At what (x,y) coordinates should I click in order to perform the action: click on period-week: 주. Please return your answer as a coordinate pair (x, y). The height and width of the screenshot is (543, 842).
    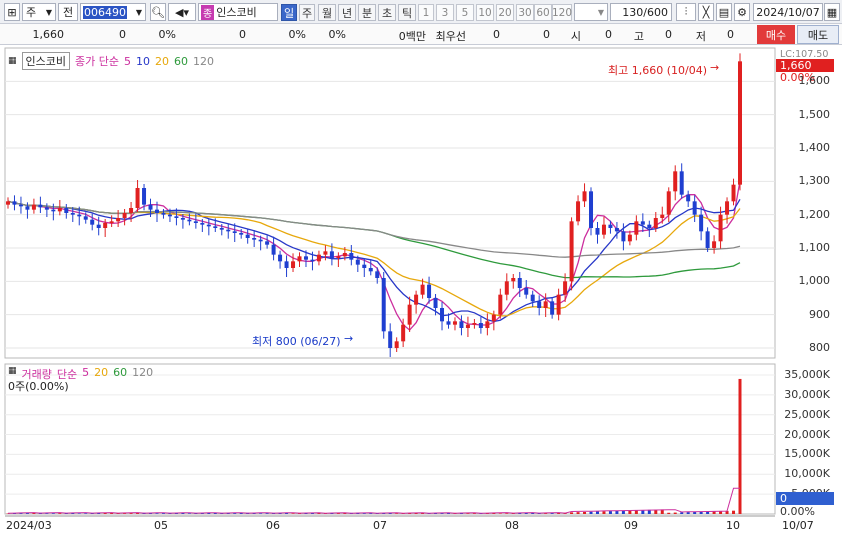
    Looking at the image, I should click on (307, 12).